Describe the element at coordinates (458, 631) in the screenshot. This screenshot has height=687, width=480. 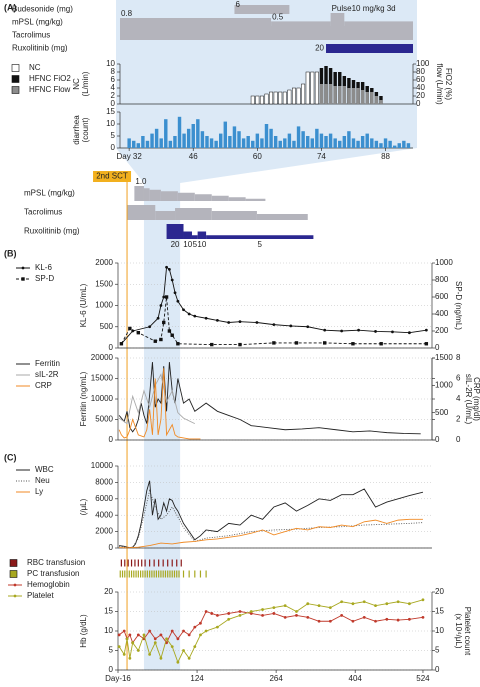
I see `axis-label: (x 10⁴/μL)` at that location.